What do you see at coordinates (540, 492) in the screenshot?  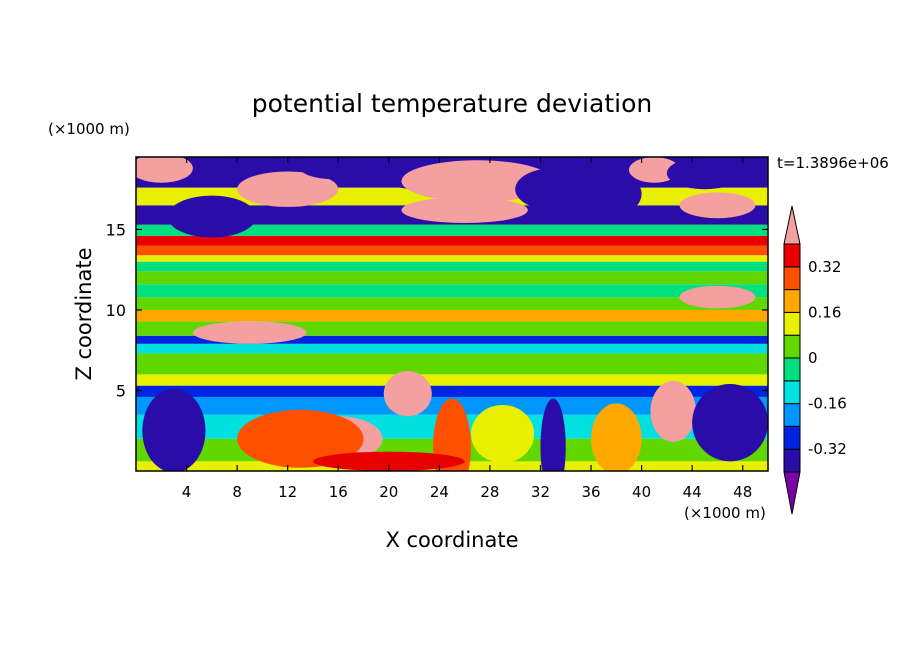 I see `x-tick-label: 32` at bounding box center [540, 492].